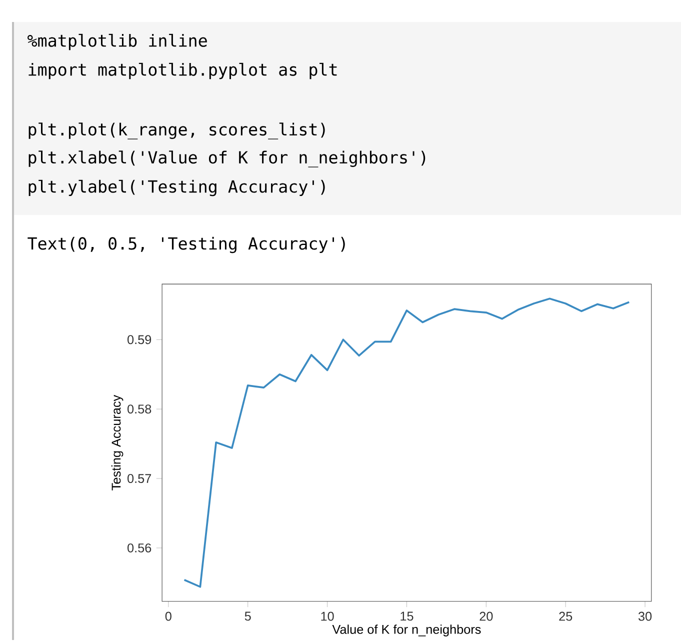  I want to click on y-tick-label: 0.56, so click(140, 547).